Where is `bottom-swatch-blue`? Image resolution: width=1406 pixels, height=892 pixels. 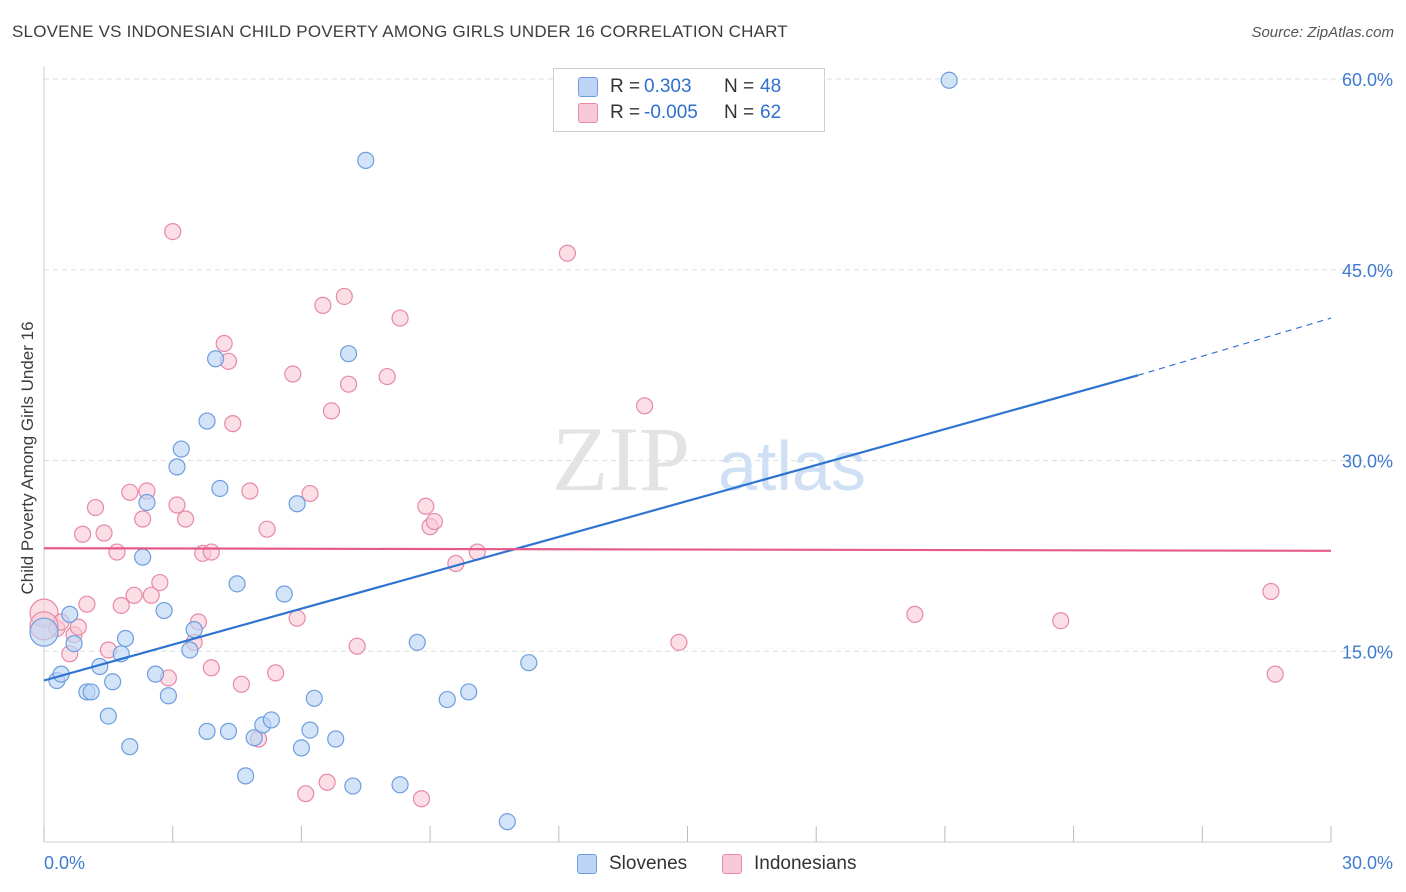 bottom-swatch-blue is located at coordinates (587, 864).